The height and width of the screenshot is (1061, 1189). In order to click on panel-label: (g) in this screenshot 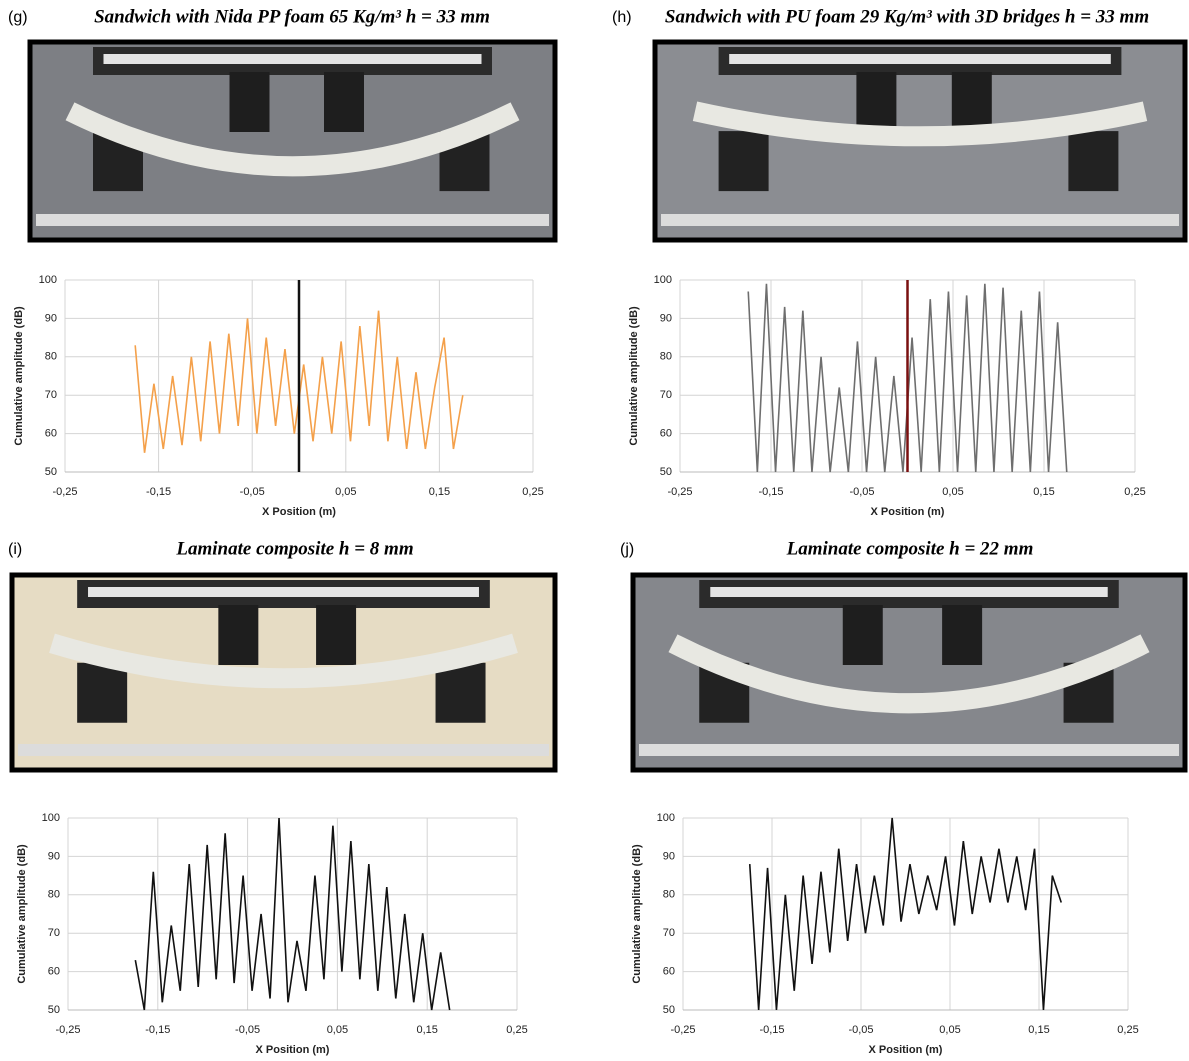, I will do `click(18, 17)`.